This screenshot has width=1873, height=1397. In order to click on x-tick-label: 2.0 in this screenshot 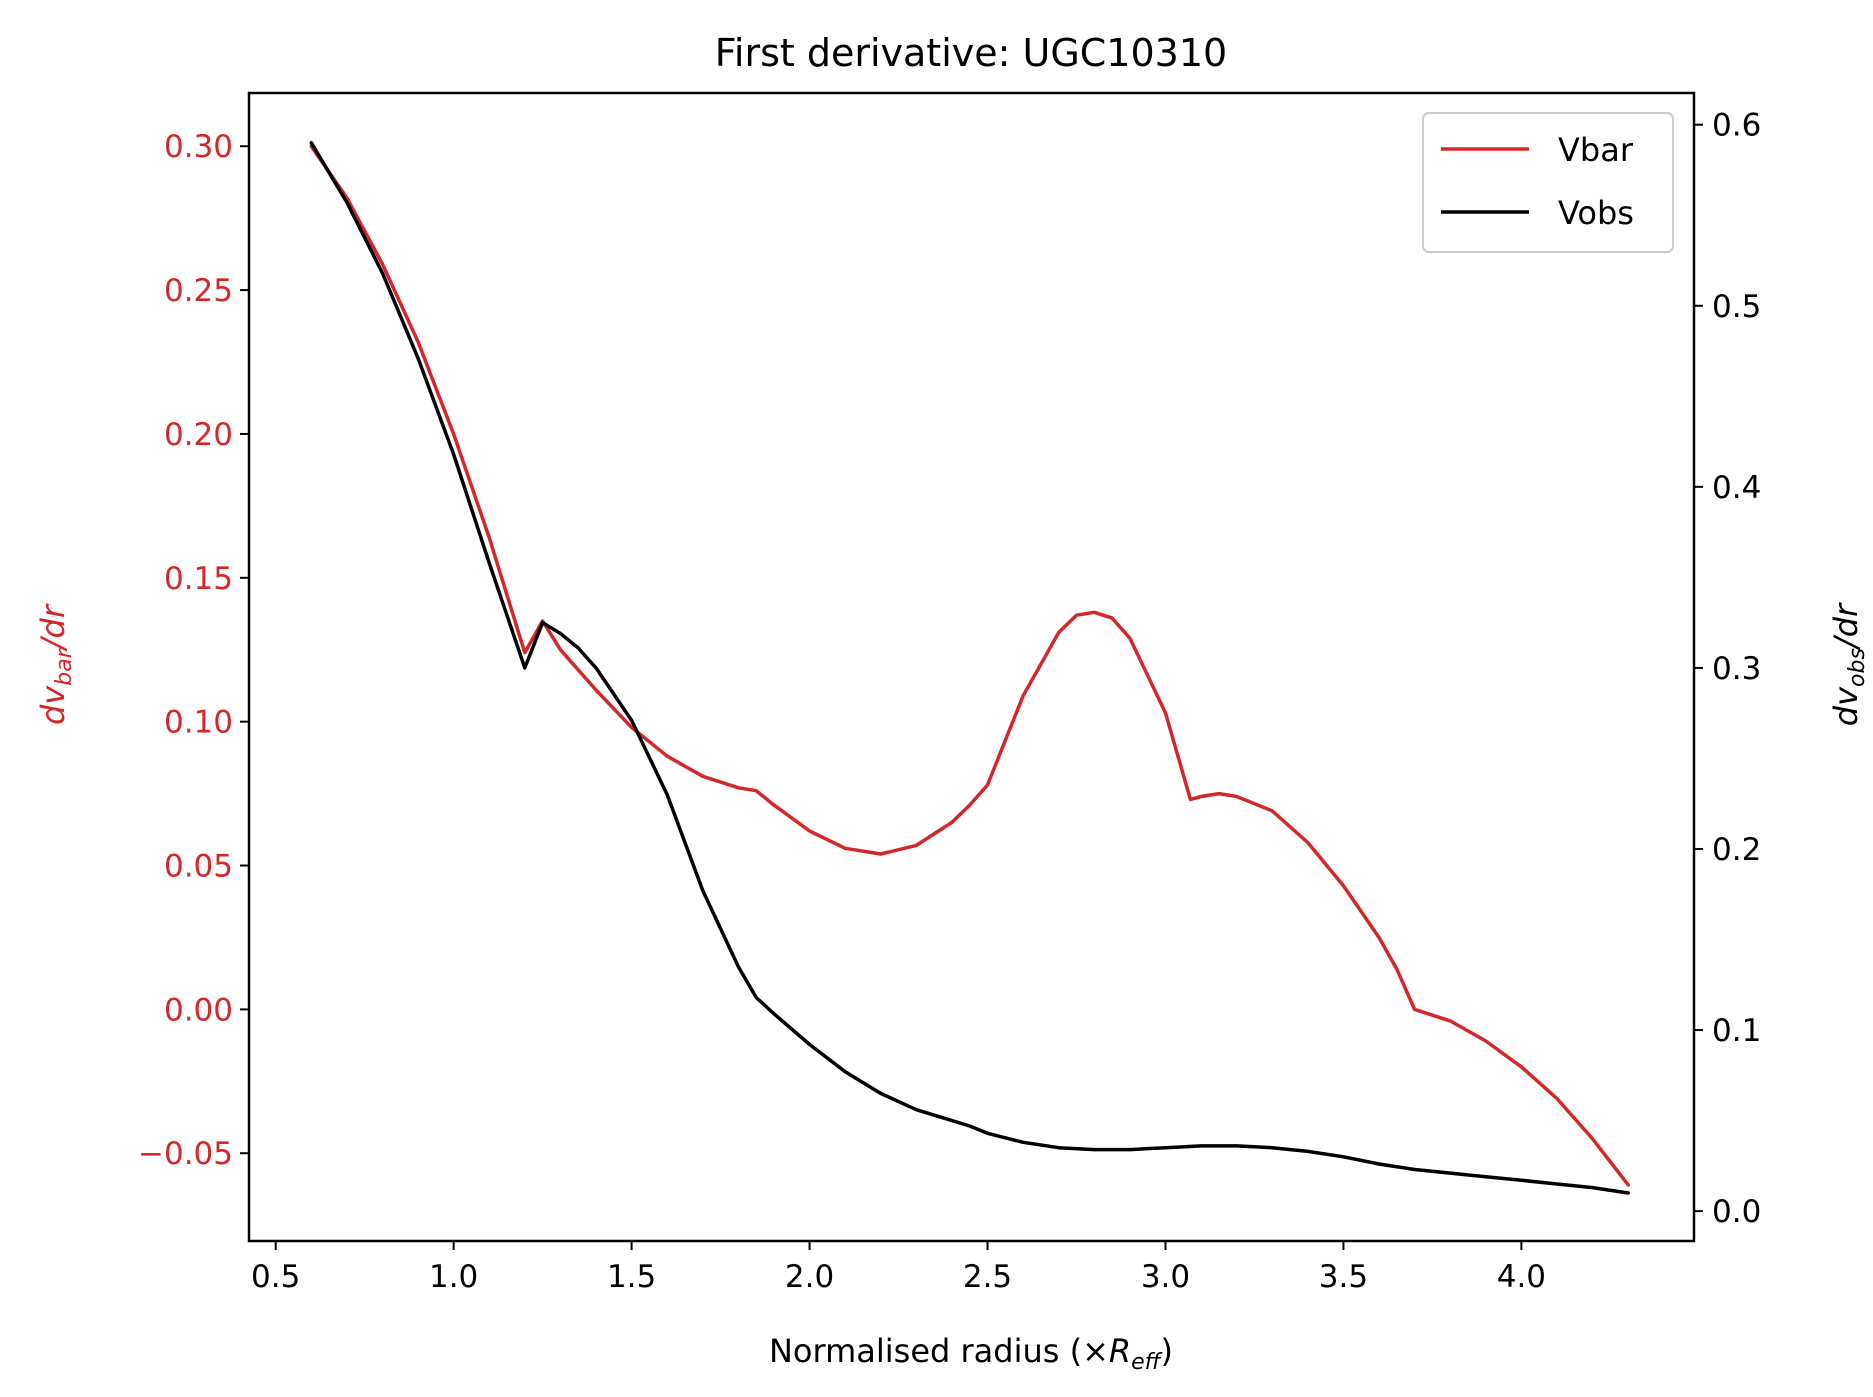, I will do `click(809, 1277)`.